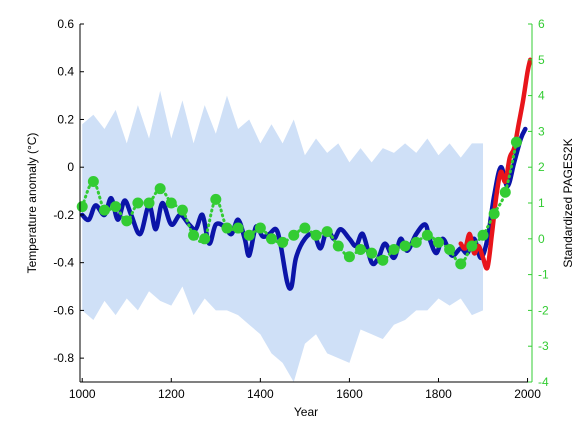 The width and height of the screenshot is (585, 426). Describe the element at coordinates (541, 203) in the screenshot. I see `y2-tick-label: 1` at that location.